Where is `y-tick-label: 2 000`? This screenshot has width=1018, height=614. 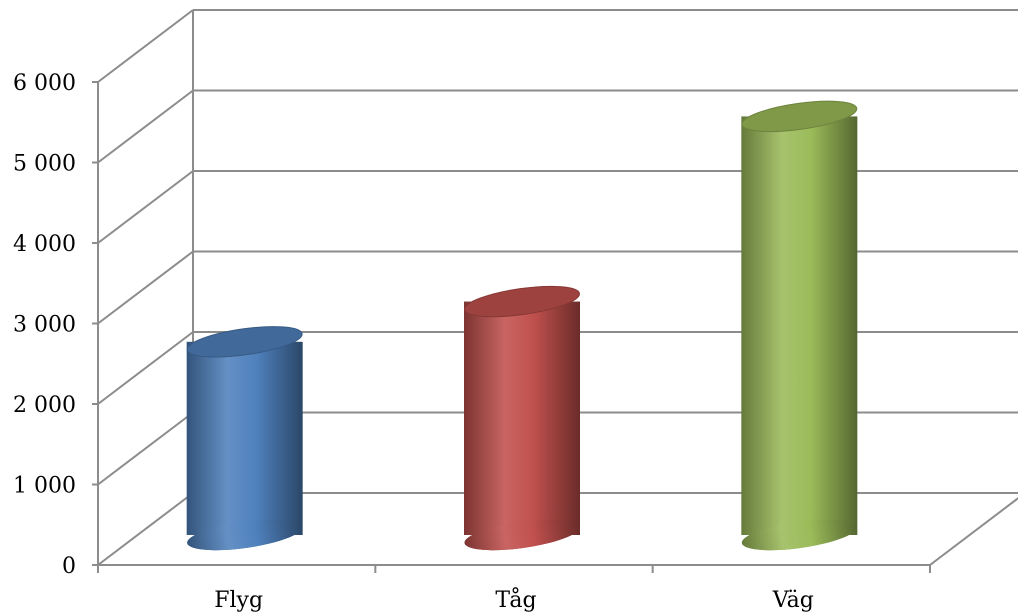
y-tick-label: 2 000 is located at coordinates (44, 405).